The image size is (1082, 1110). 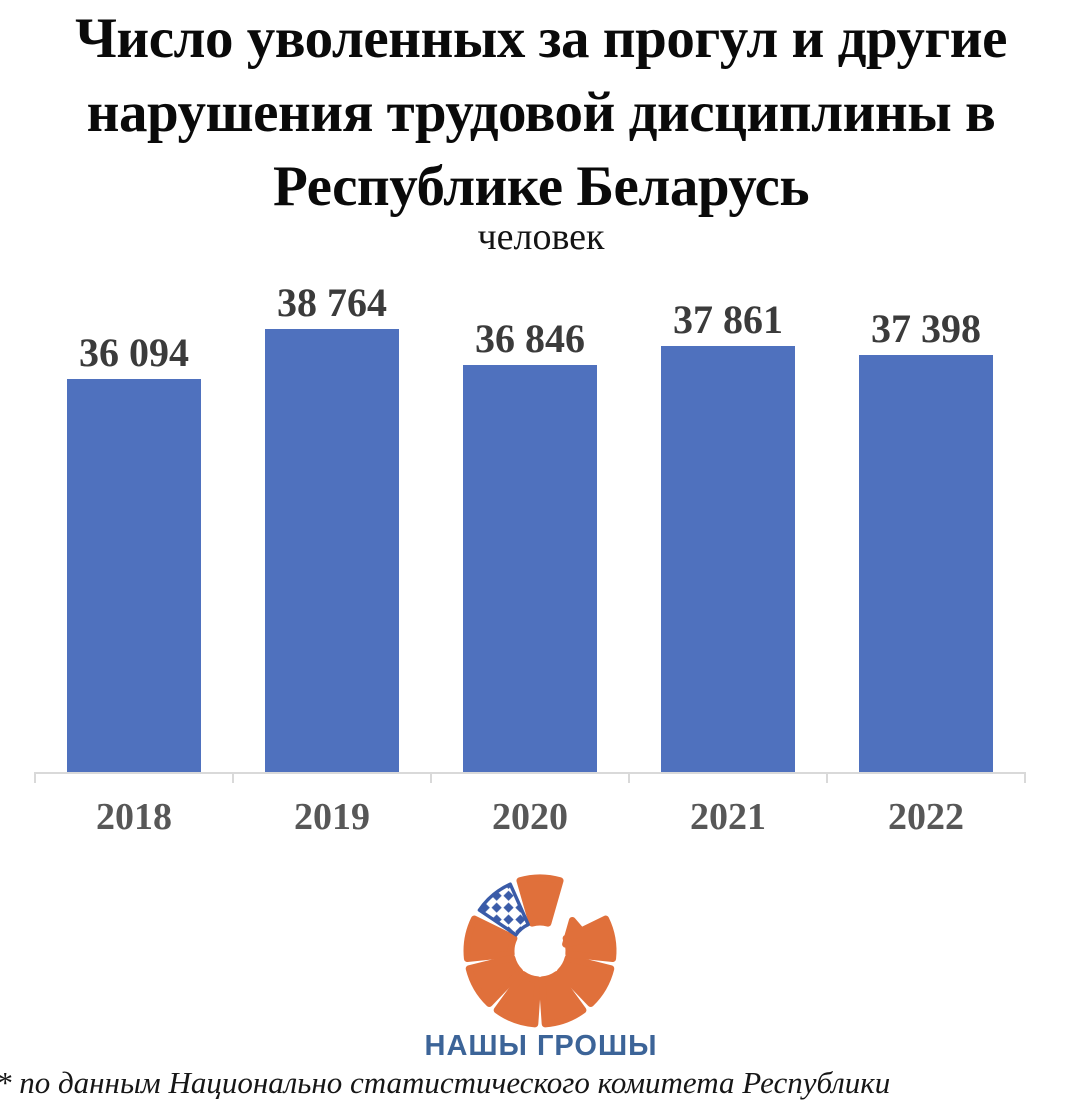 I want to click on bar-2020, so click(x=530, y=568).